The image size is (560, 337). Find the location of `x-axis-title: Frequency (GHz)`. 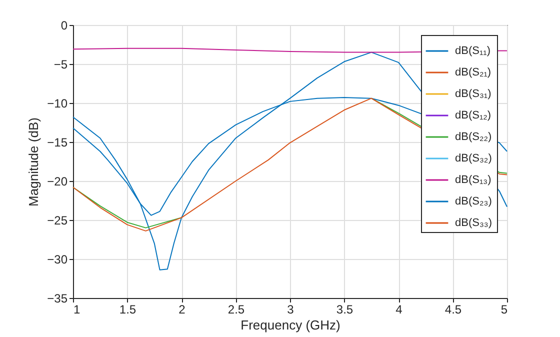

x-axis-title: Frequency (GHz) is located at coordinates (290, 325).